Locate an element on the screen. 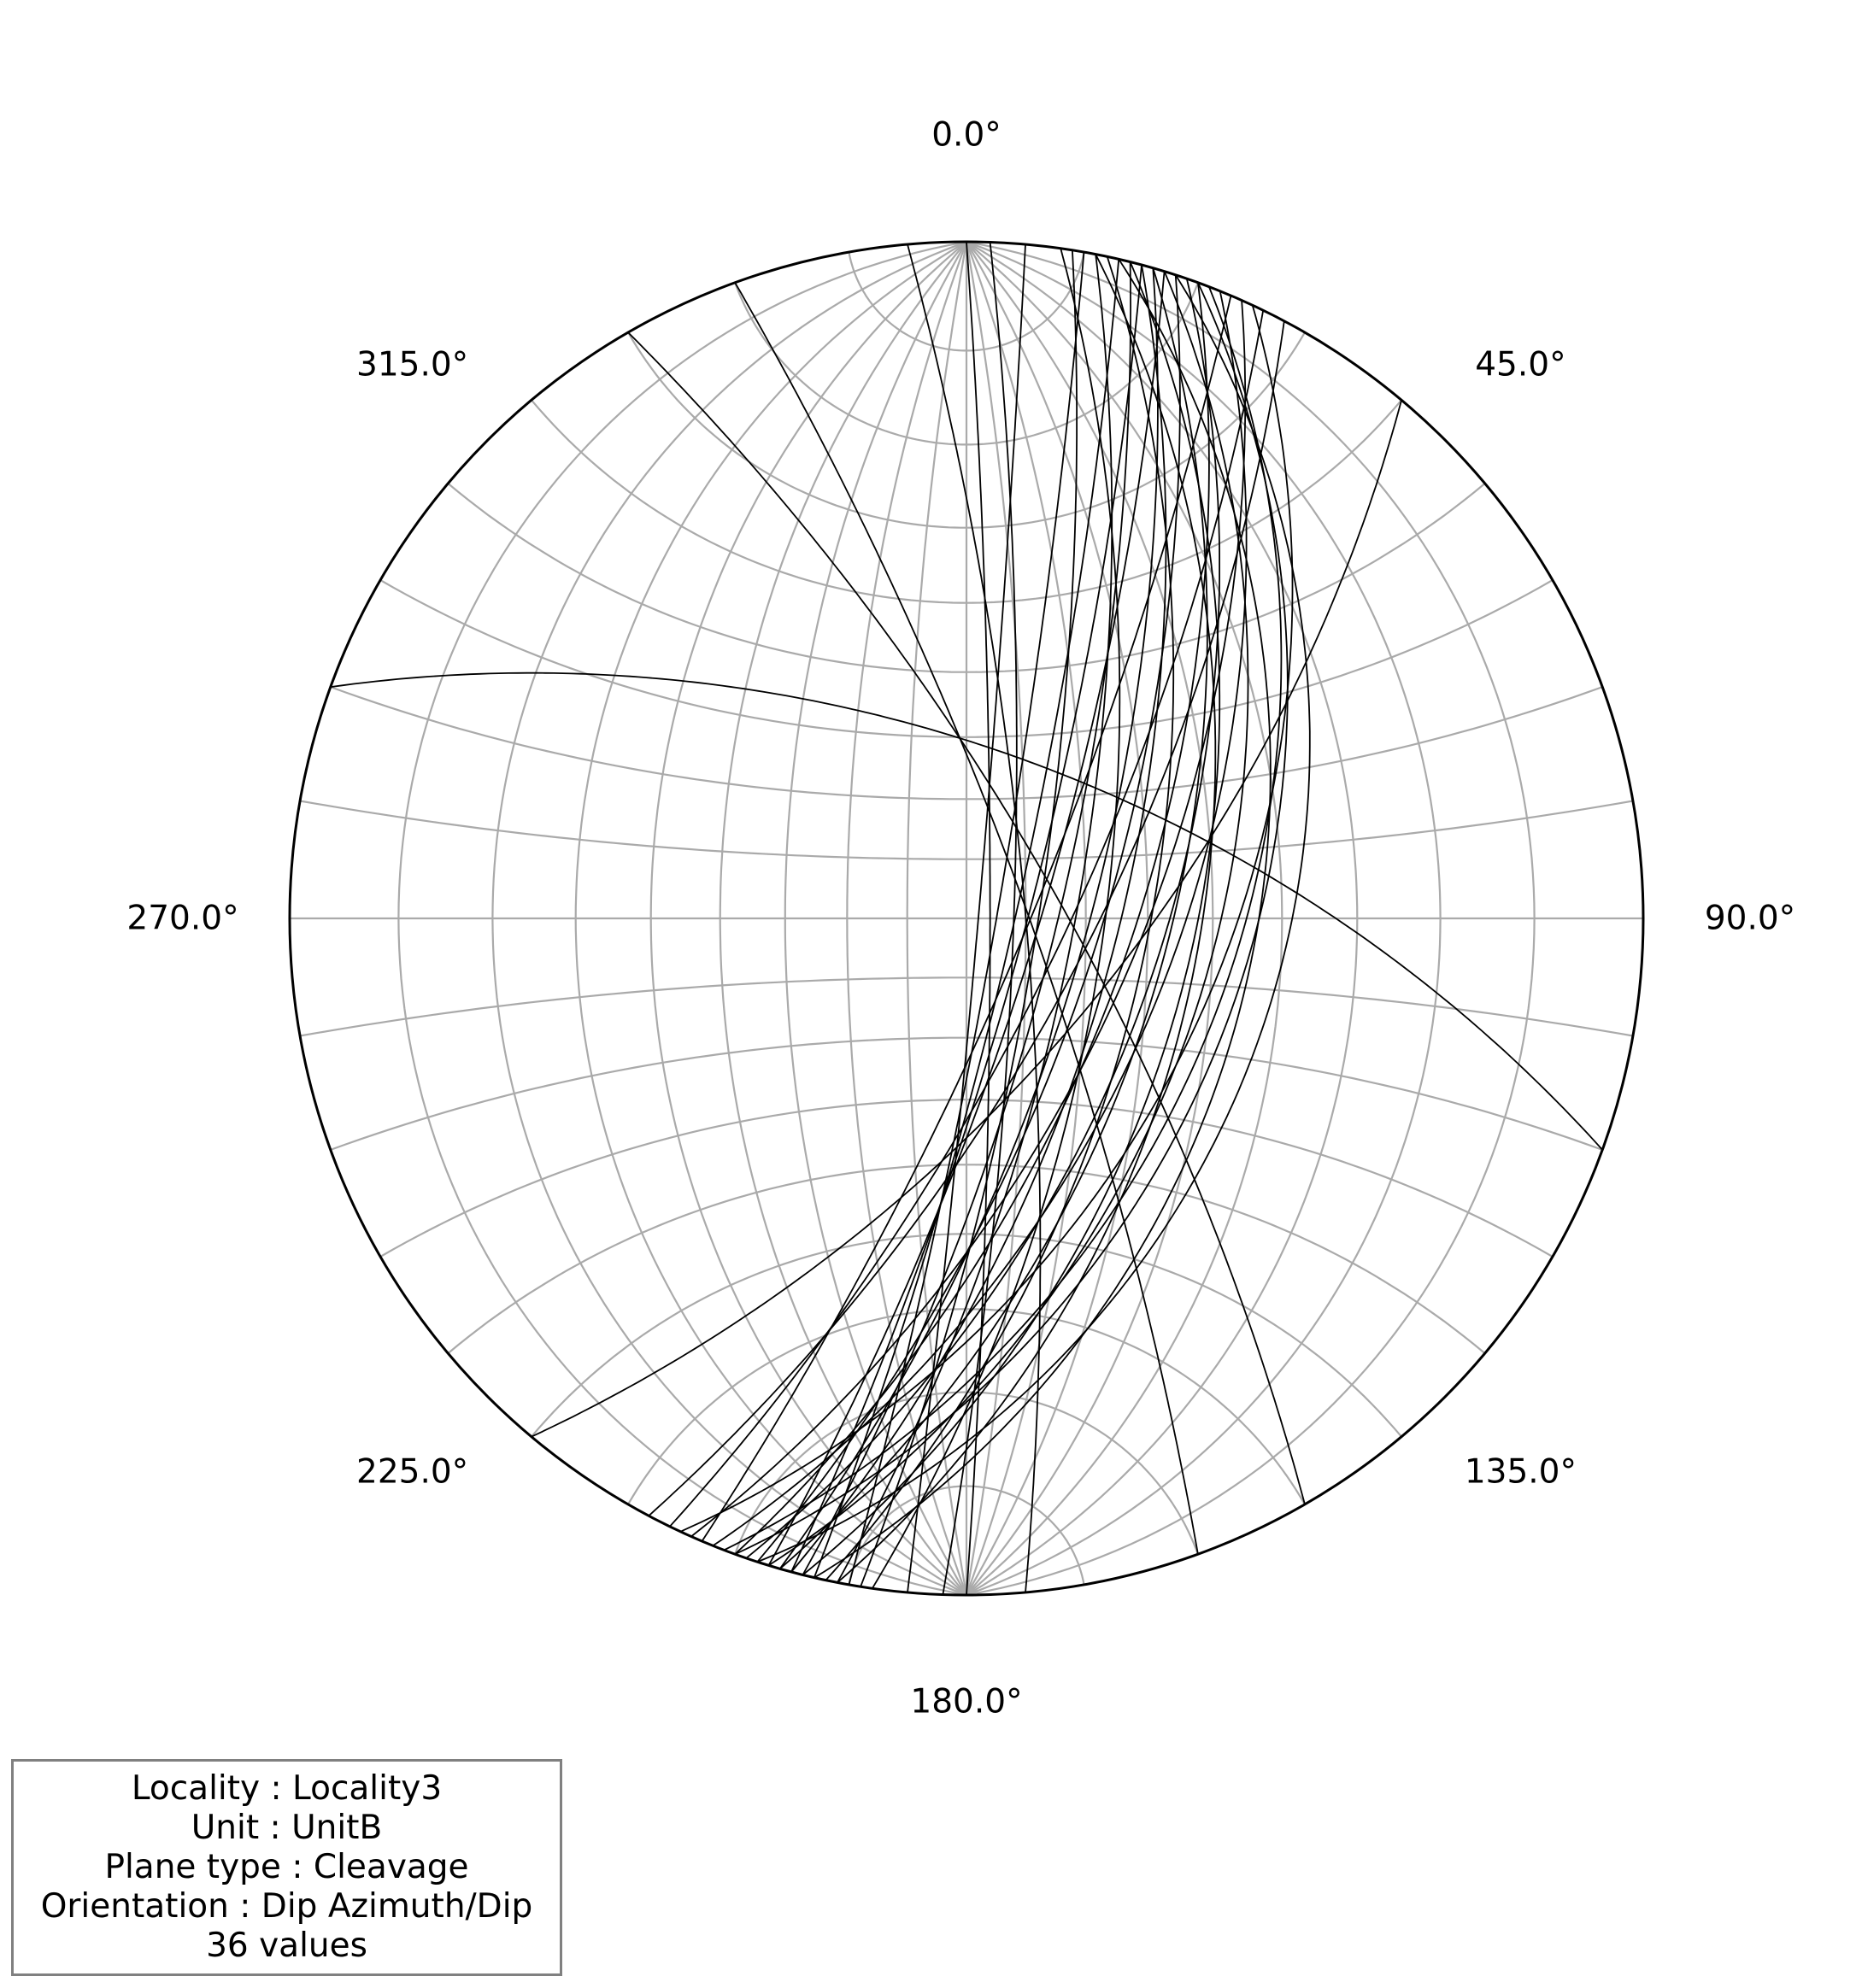 The width and height of the screenshot is (1862, 1988). info-plane-type: Plane type : Cleavage is located at coordinates (286, 1867).